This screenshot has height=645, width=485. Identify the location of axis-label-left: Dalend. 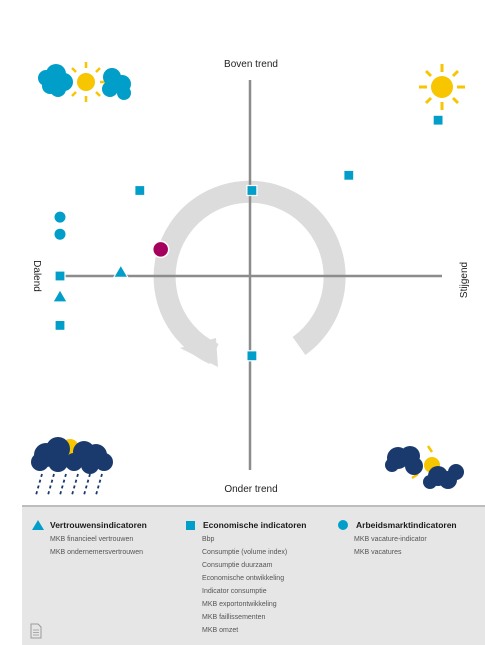
(36, 276).